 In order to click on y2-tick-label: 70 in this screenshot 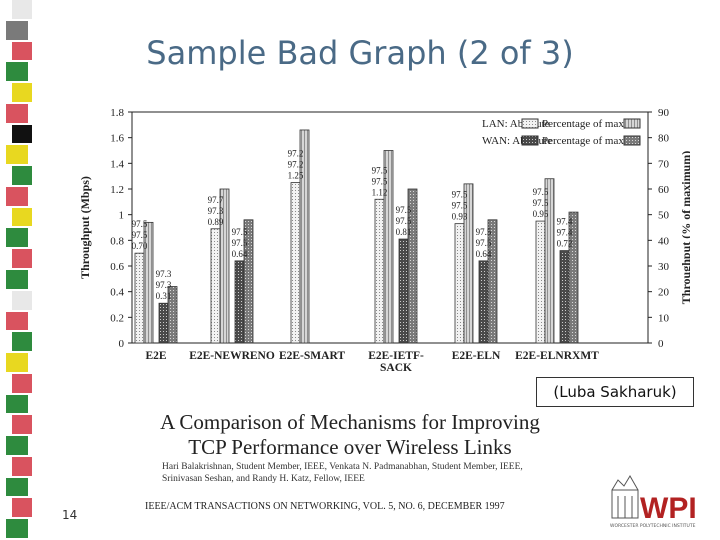, I will do `click(664, 164)`.